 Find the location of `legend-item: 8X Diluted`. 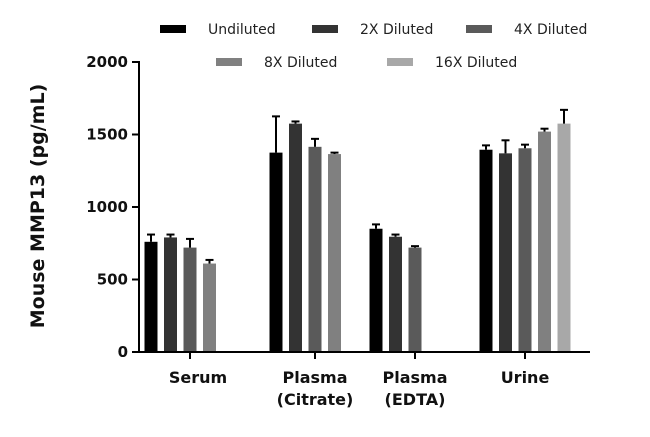

legend-item: 8X Diluted is located at coordinates (276, 63).